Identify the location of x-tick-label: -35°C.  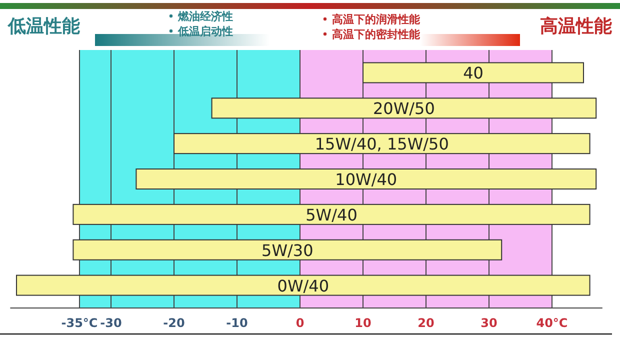
(79, 323).